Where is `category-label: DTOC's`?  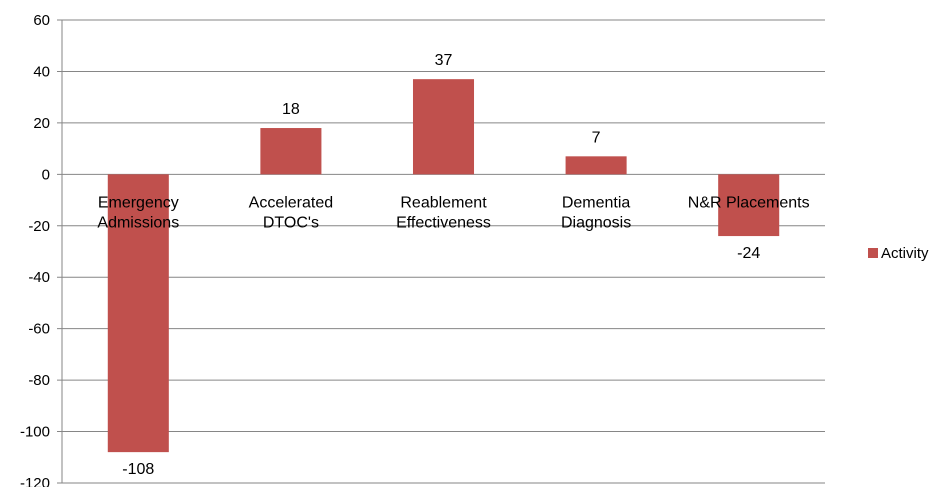 category-label: DTOC's is located at coordinates (291, 222).